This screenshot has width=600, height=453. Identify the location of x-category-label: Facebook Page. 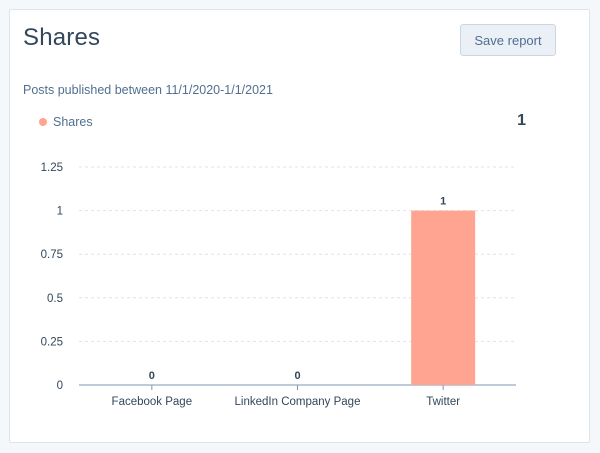
(152, 402).